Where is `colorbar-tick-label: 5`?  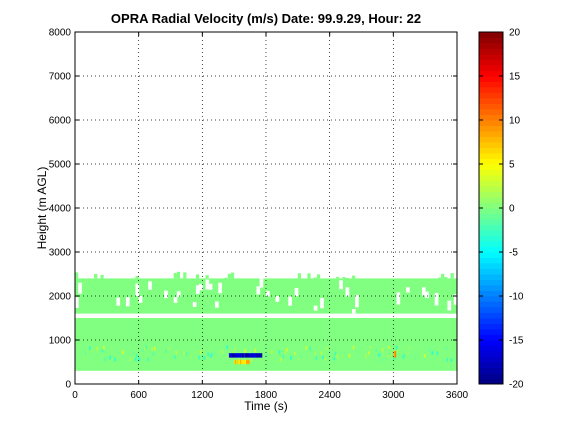
colorbar-tick-label: 5 is located at coordinates (512, 165).